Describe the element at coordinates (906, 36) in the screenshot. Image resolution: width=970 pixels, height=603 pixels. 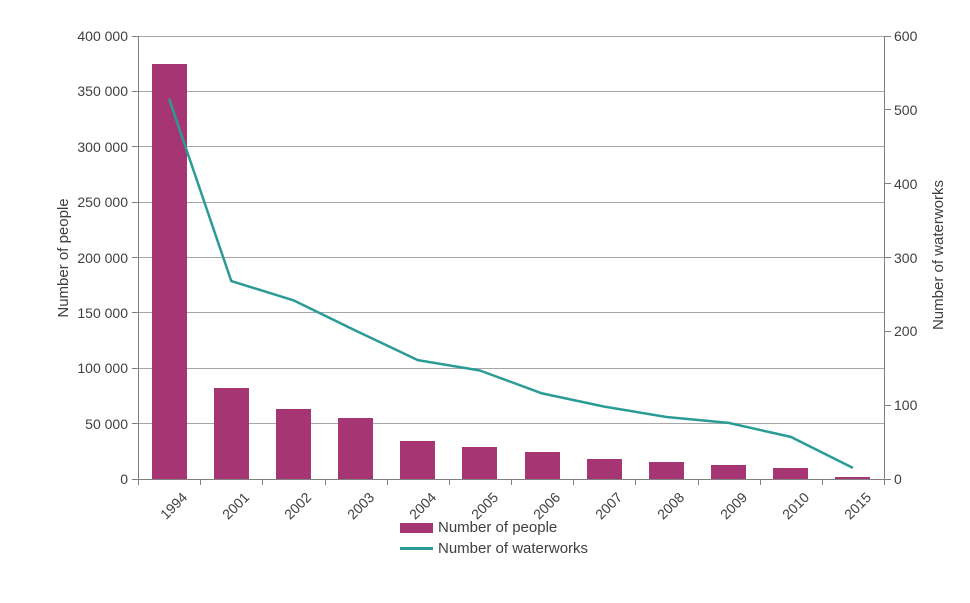
I see `right-axis-tick-label: 600` at that location.